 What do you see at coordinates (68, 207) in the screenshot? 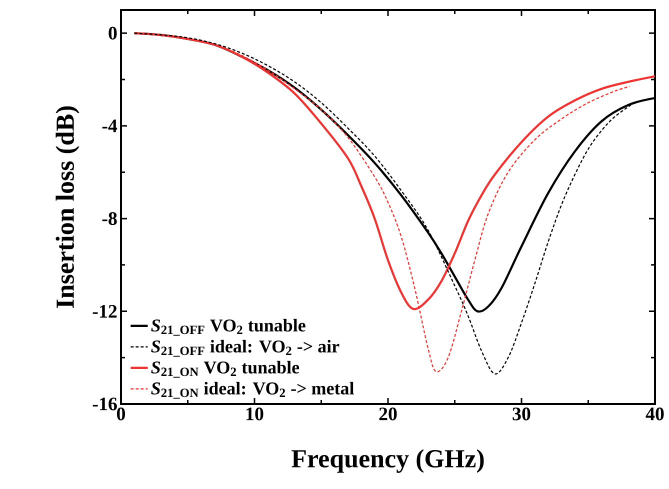
I see `y-axis-title: Insertion loss (dB)` at bounding box center [68, 207].